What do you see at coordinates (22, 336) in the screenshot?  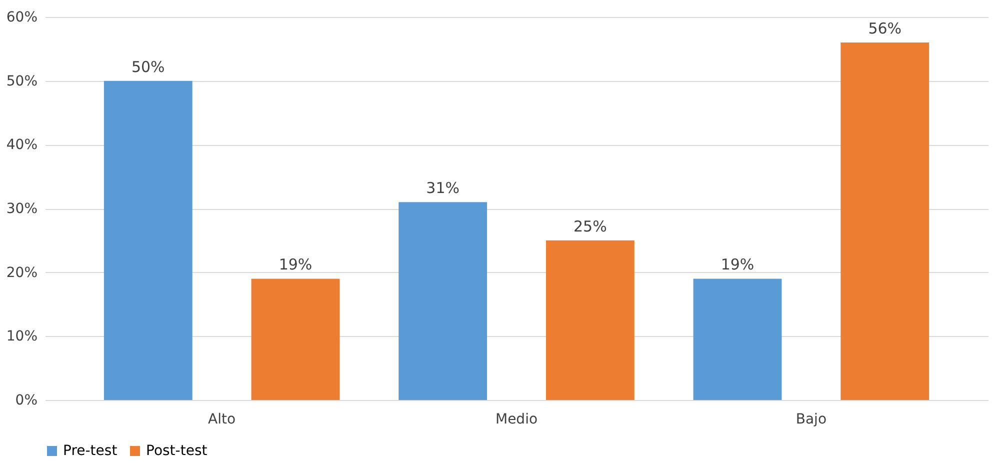 I see `y-tick-label: 10%` at bounding box center [22, 336].